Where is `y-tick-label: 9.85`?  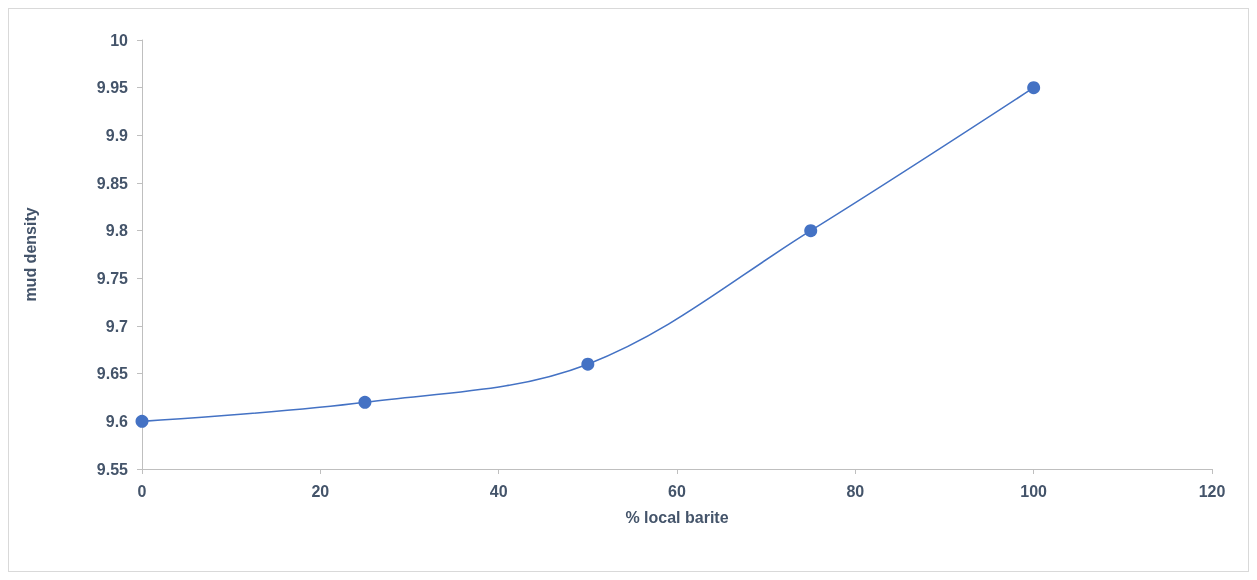
y-tick-label: 9.85 is located at coordinates (112, 183).